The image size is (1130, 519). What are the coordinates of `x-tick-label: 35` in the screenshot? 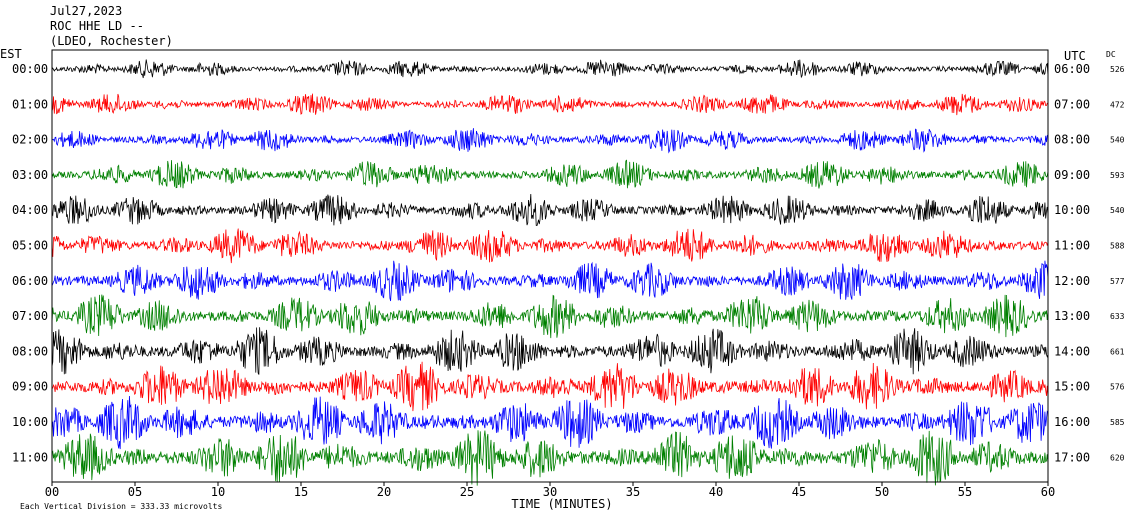 It's located at (633, 492).